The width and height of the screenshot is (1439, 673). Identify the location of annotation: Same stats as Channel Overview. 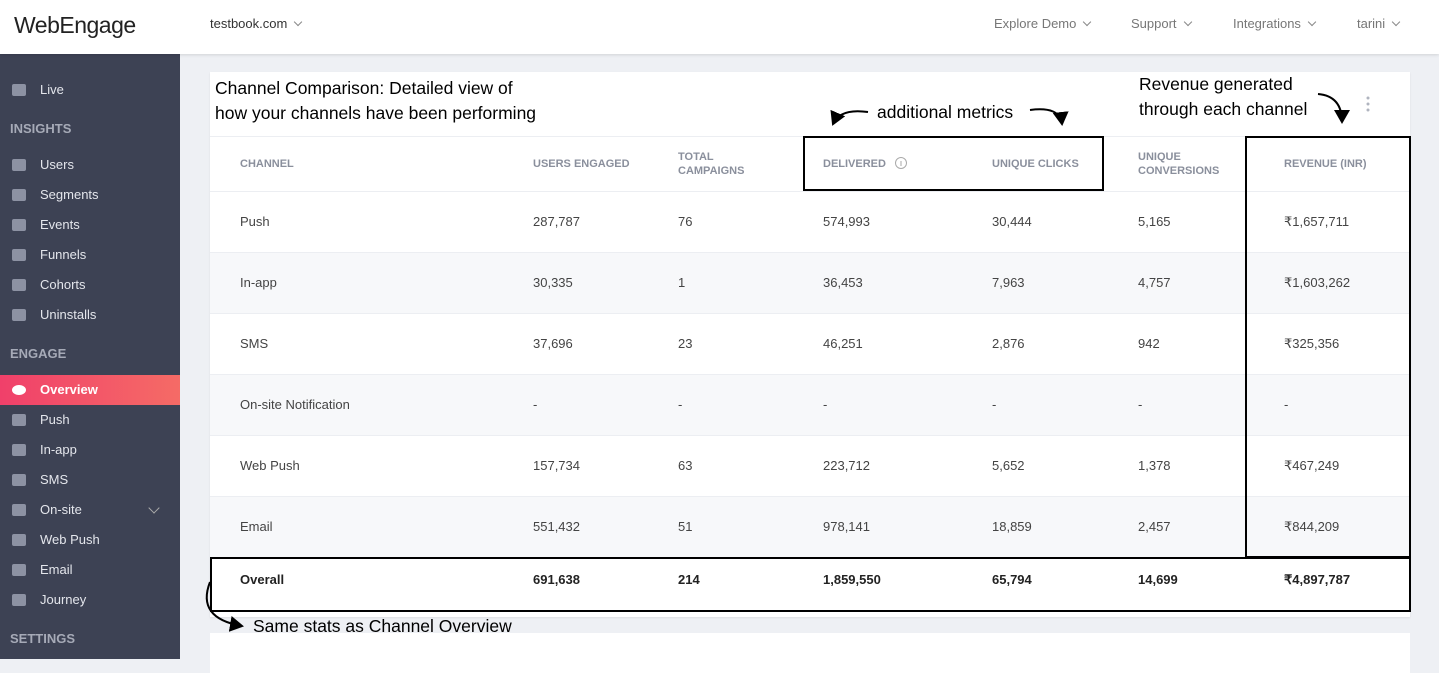
(382, 626).